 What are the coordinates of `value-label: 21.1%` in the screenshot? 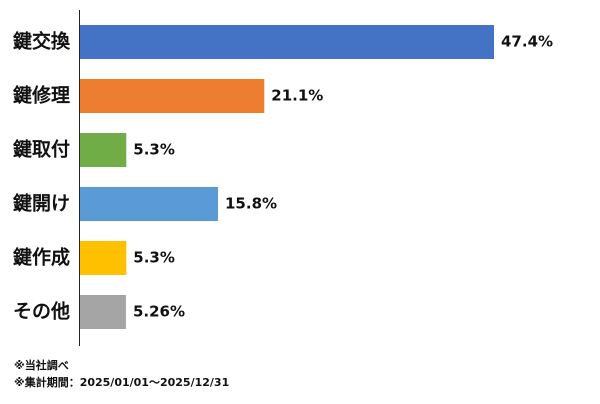 It's located at (297, 96).